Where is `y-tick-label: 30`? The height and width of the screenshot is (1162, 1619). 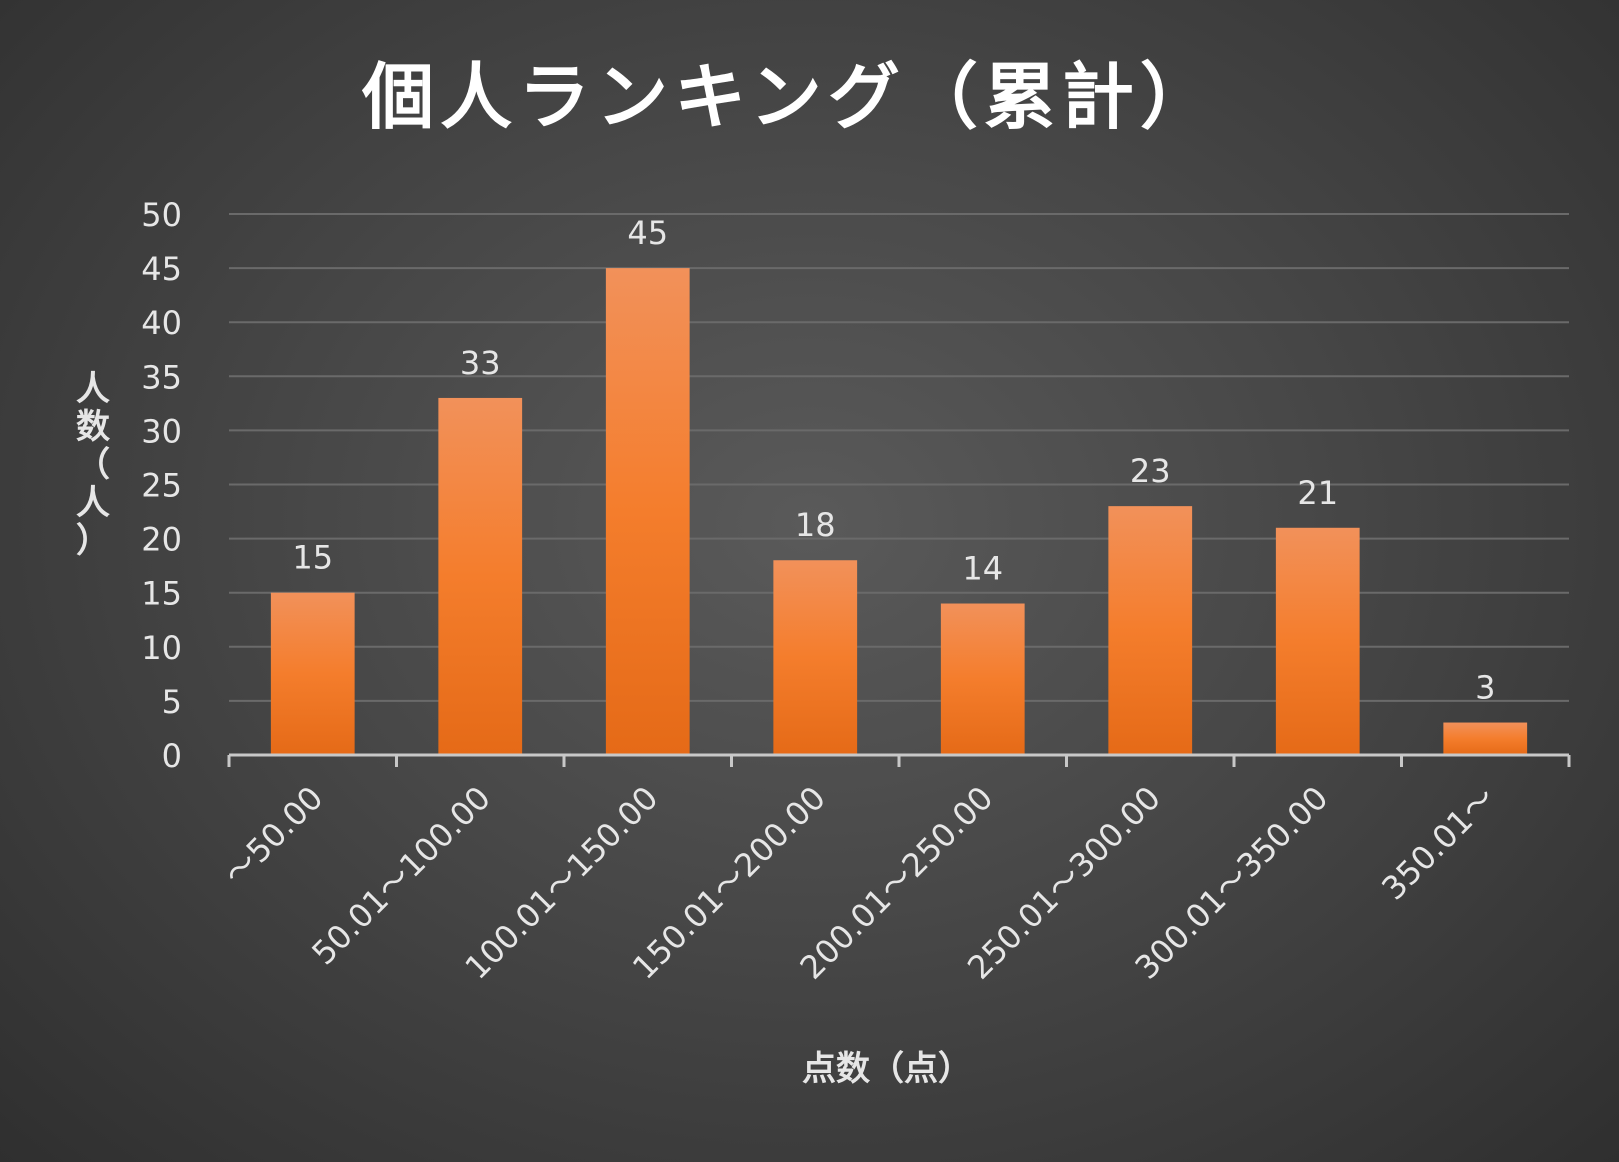
y-tick-label: 30 is located at coordinates (161, 431).